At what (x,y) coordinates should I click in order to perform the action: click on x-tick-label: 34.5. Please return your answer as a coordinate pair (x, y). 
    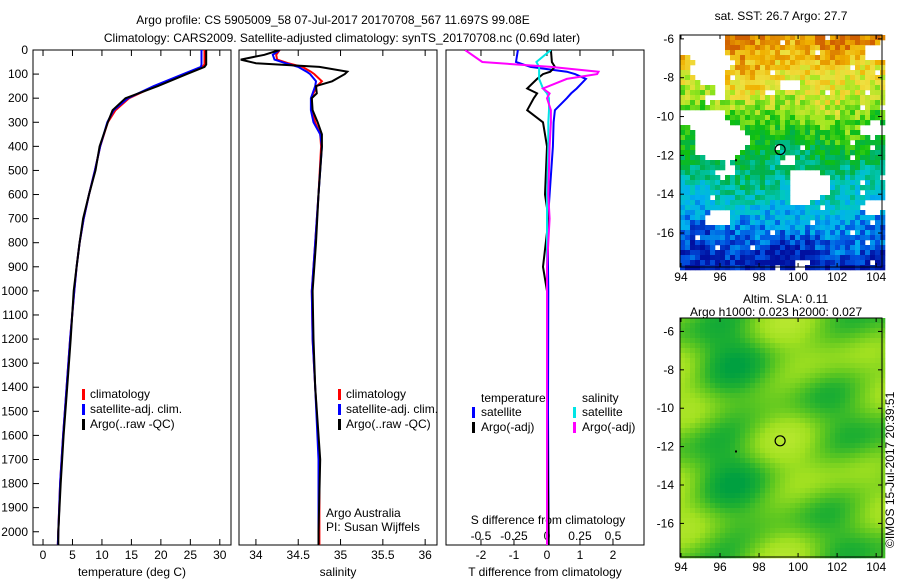
    Looking at the image, I should click on (299, 555).